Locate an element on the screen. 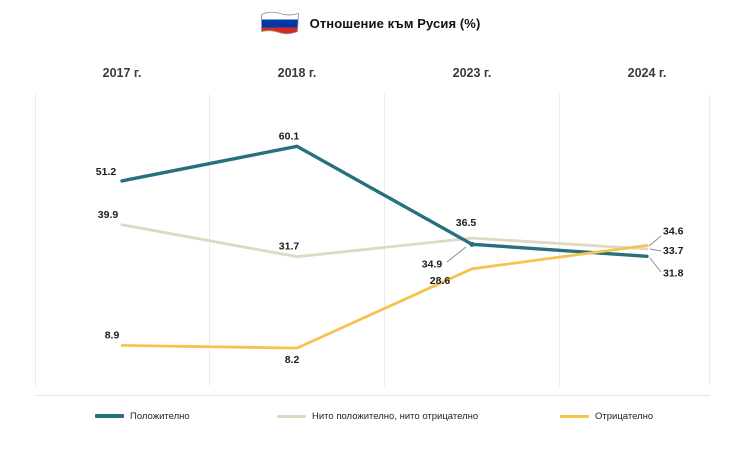 The width and height of the screenshot is (740, 450). legend-item-negative: Отрицателно is located at coordinates (606, 416).